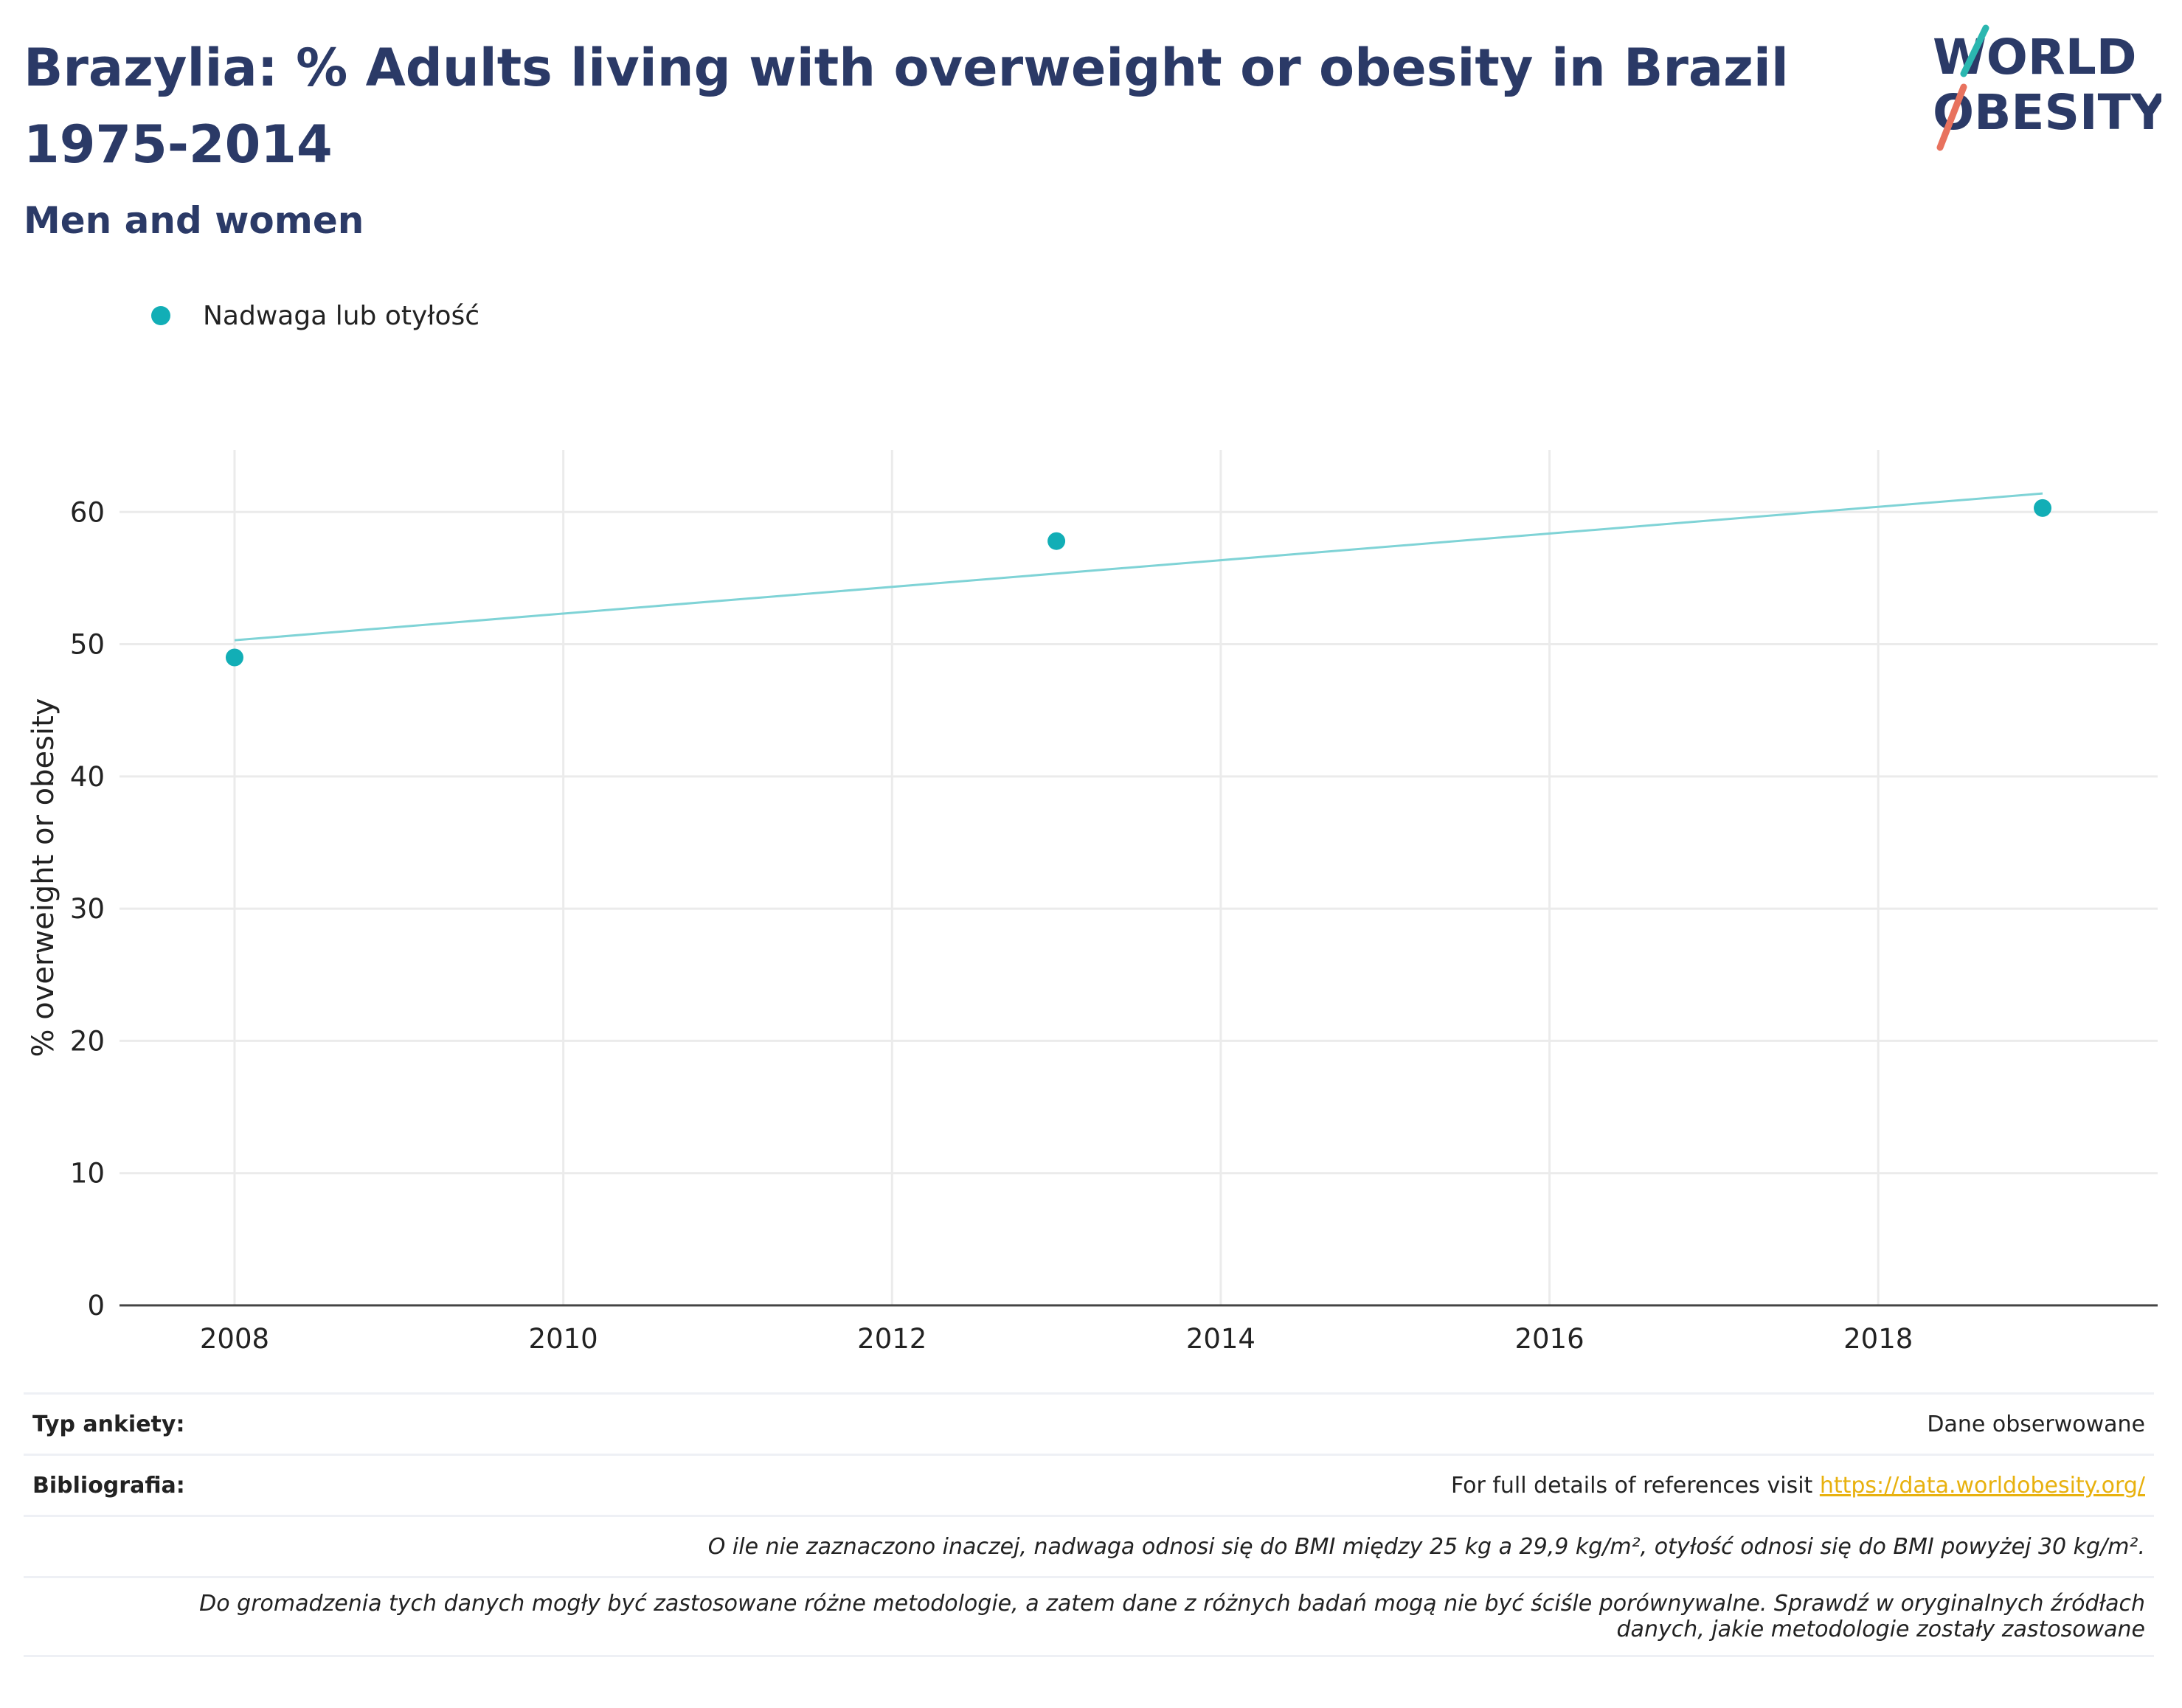  What do you see at coordinates (108, 1424) in the screenshot?
I see `survey-type-label: Typ ankiety:` at bounding box center [108, 1424].